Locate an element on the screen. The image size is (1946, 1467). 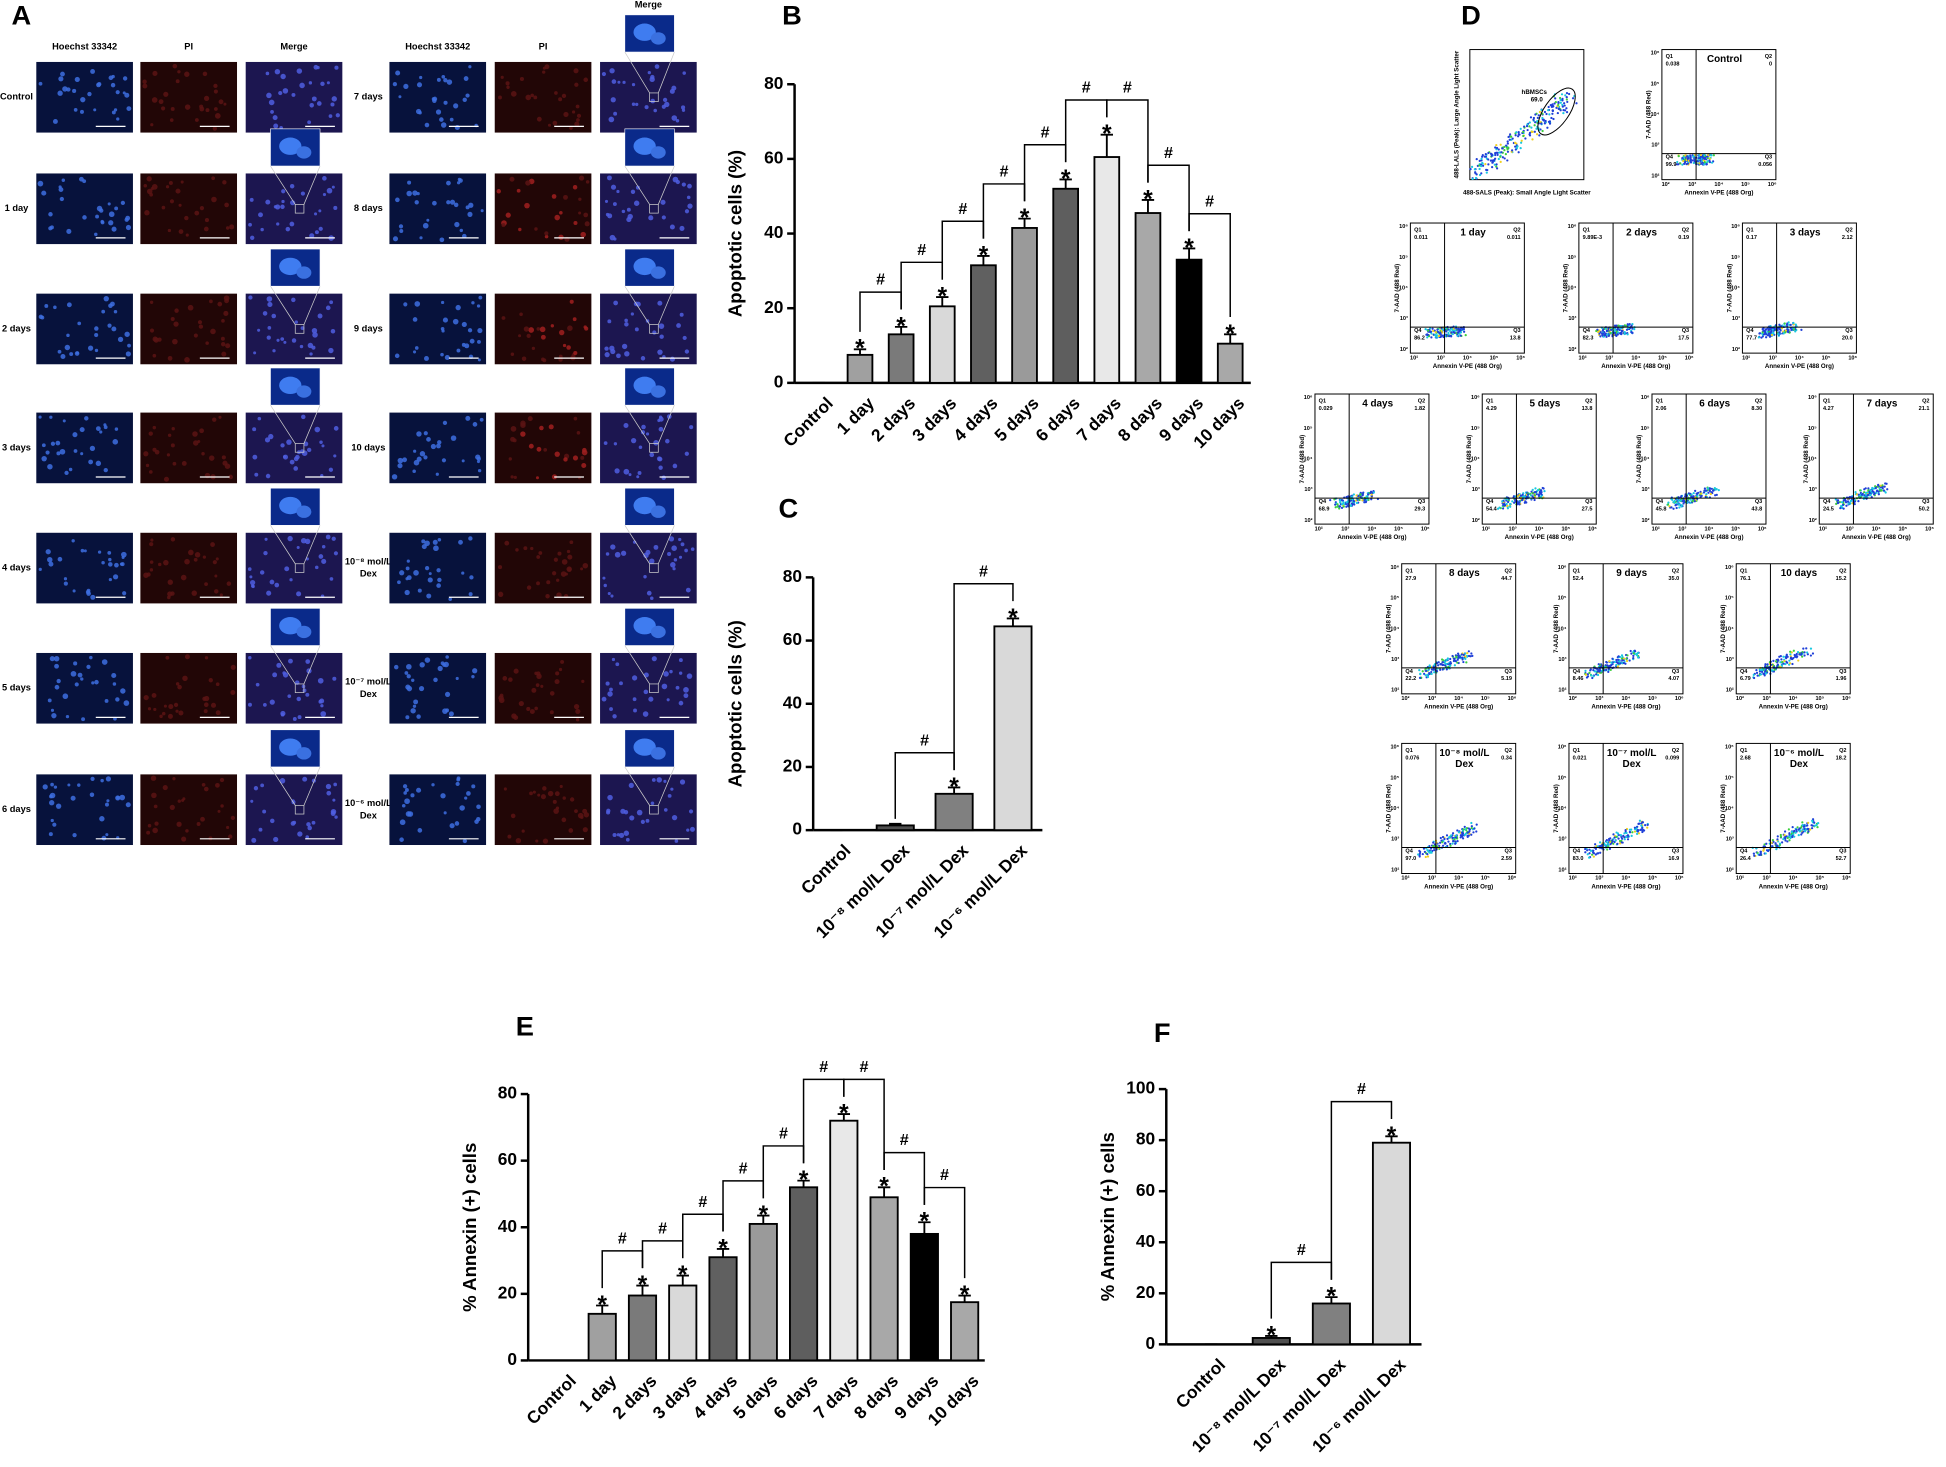
axis-tick-label: 10⁵ is located at coordinates (1735, 258).